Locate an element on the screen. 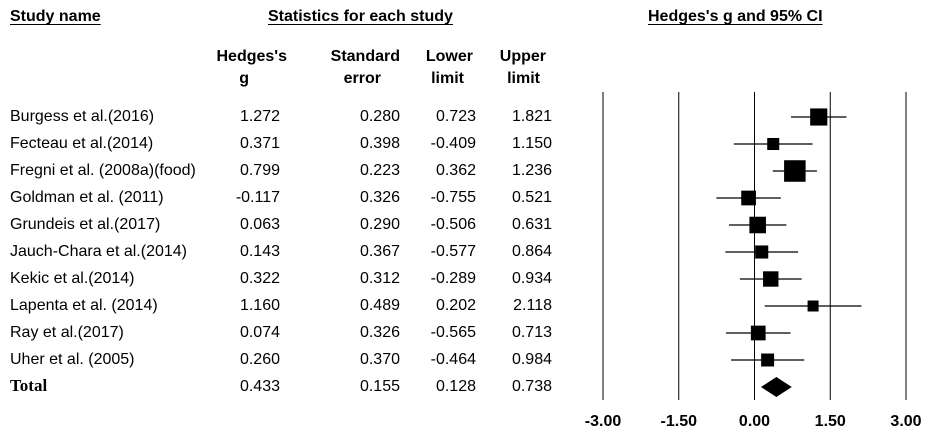  col-header-standard-error: Standard error is located at coordinates (345, 68).